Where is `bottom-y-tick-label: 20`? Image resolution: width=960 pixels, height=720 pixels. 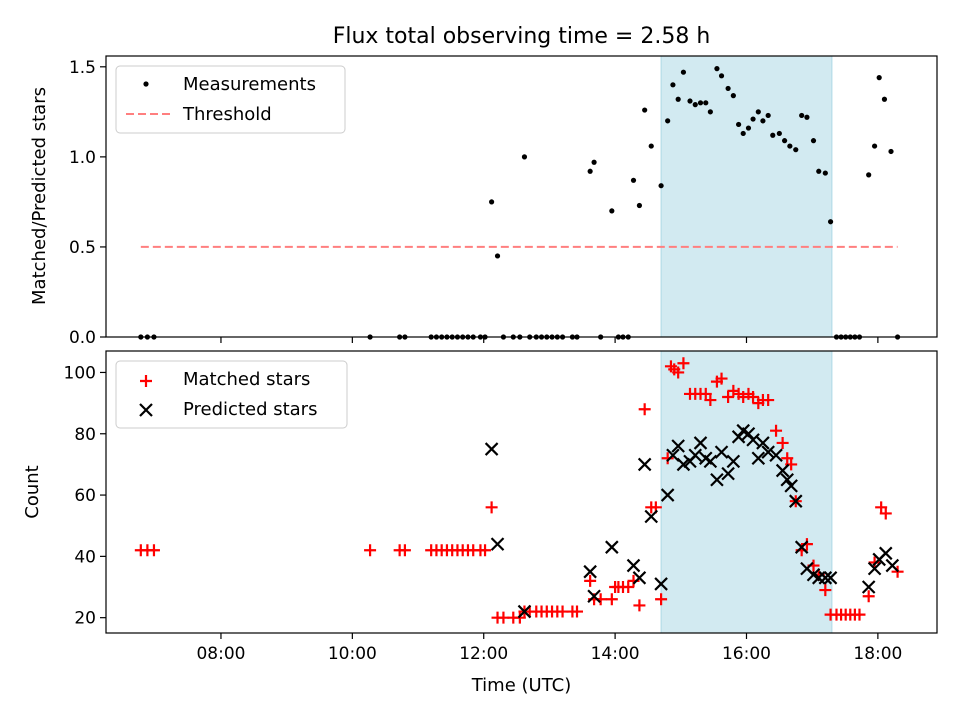
bottom-y-tick-label: 20 is located at coordinates (85, 619).